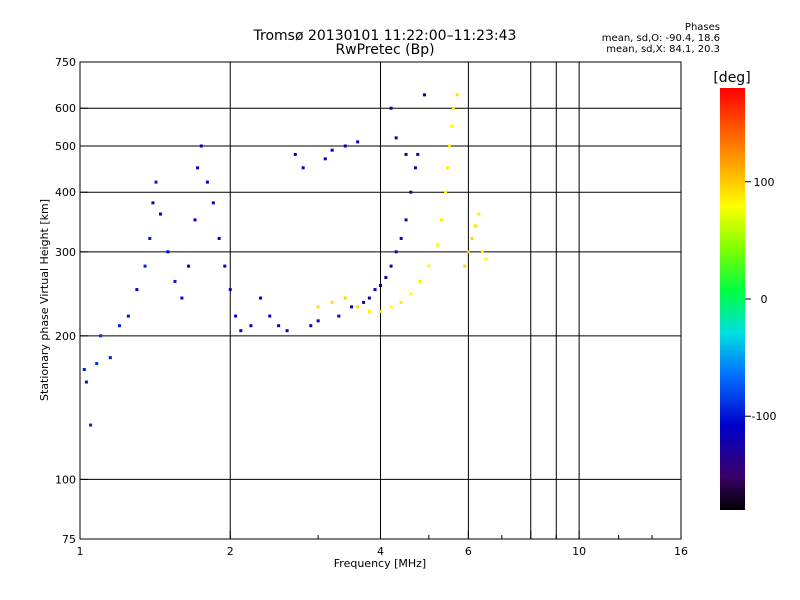  What do you see at coordinates (382, 544) in the screenshot?
I see `x-axis-ticks: 1 2 4 6 10 16` at bounding box center [382, 544].